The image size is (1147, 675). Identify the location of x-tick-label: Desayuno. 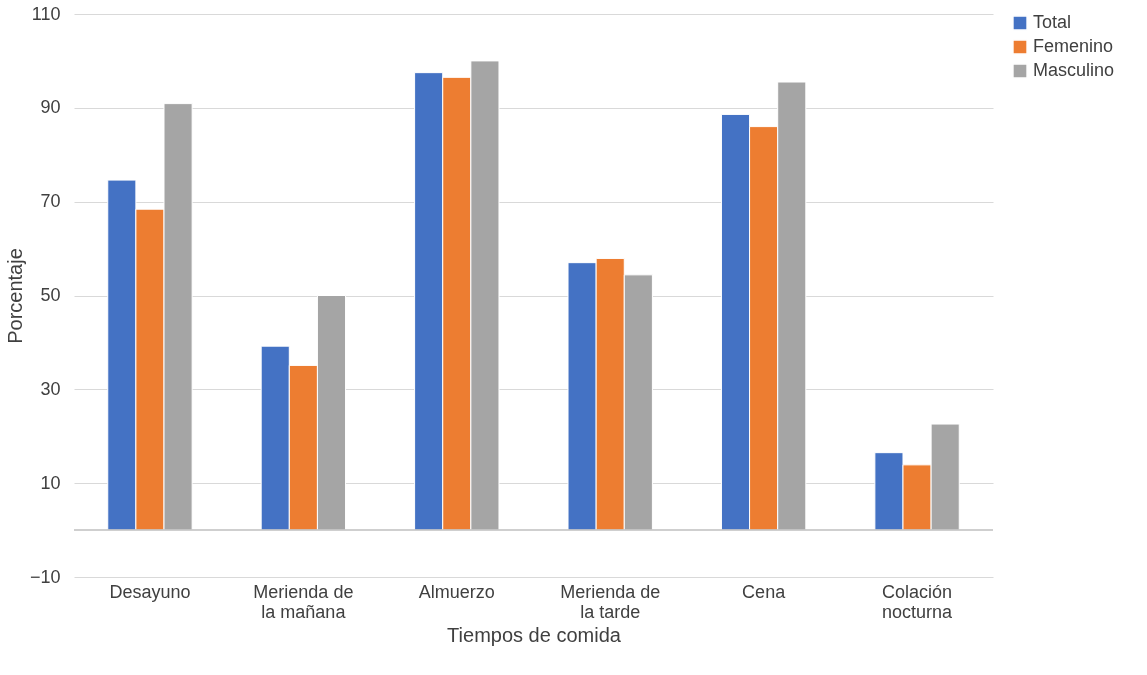
(150, 591).